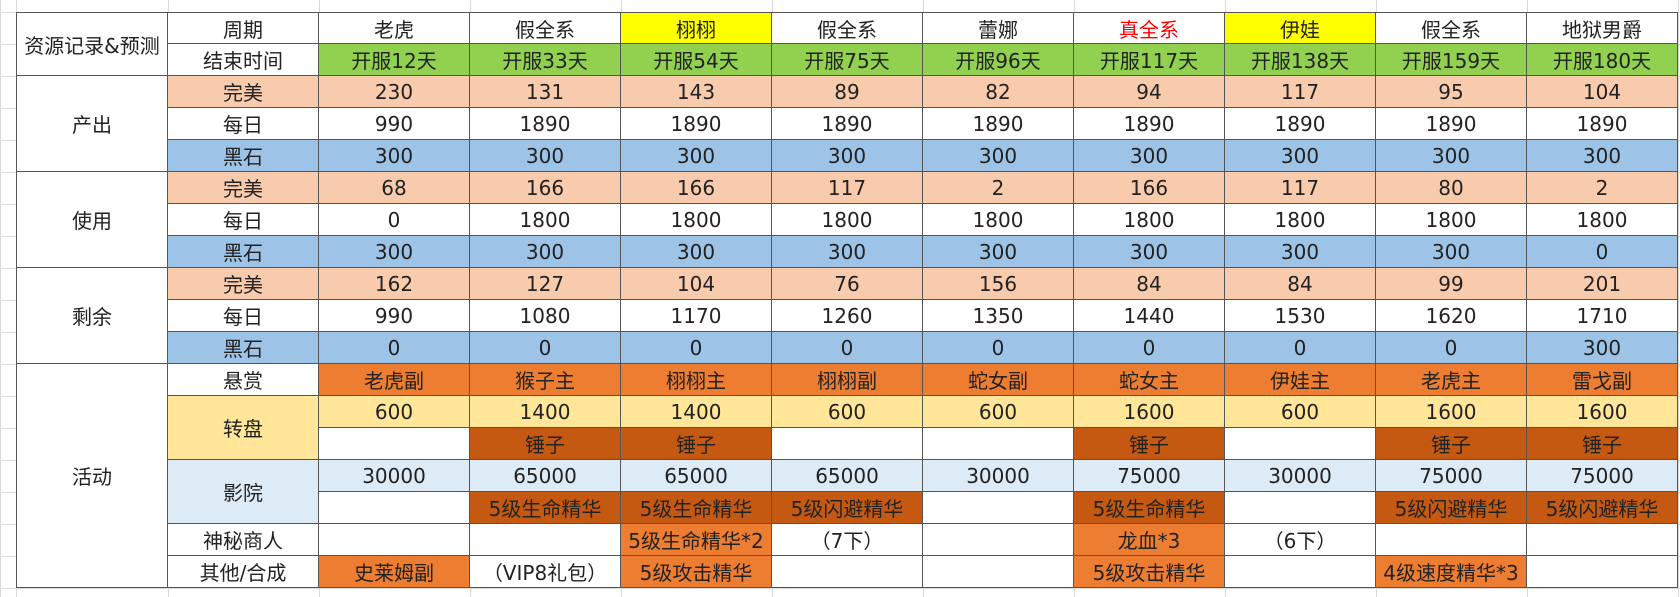 The image size is (1680, 597). What do you see at coordinates (998, 92) in the screenshot?
I see `table-cell: 82` at bounding box center [998, 92].